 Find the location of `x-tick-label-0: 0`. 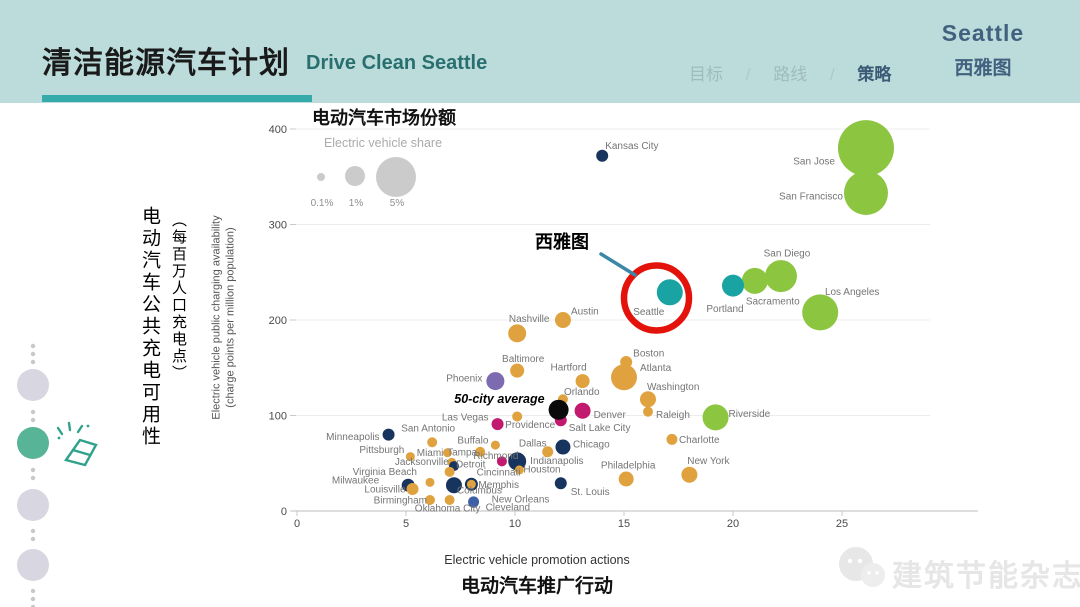

x-tick-label-0: 0 is located at coordinates (297, 524).